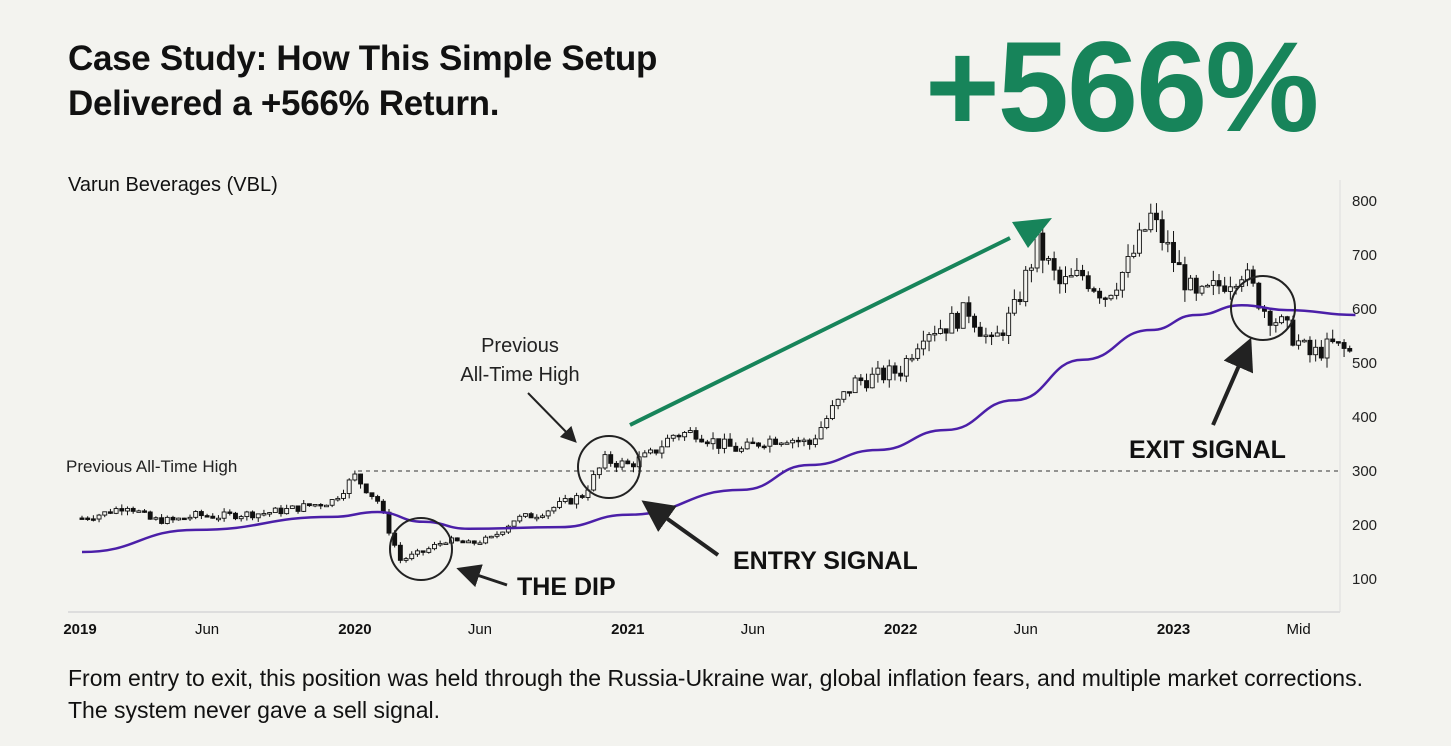 Image resolution: width=1451 pixels, height=746 pixels. I want to click on x-tick-label: Jun, so click(480, 629).